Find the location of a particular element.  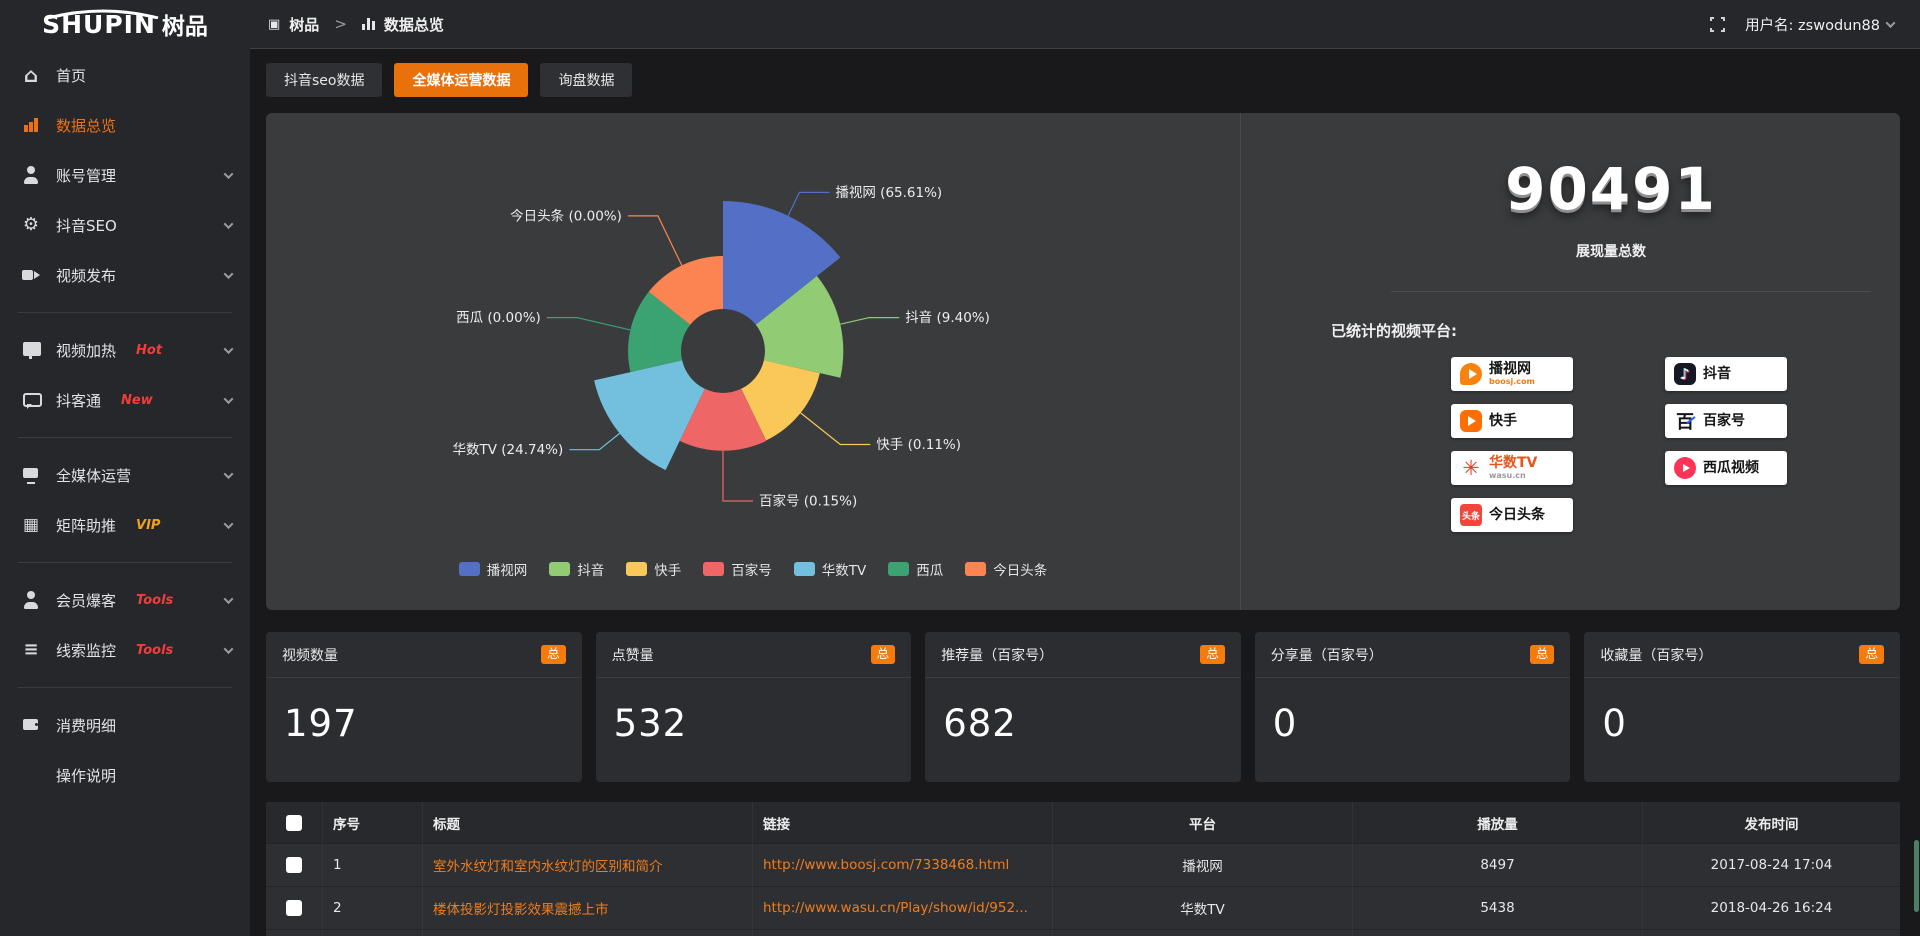

total-impressions-value: 90491 is located at coordinates (1611, 189).